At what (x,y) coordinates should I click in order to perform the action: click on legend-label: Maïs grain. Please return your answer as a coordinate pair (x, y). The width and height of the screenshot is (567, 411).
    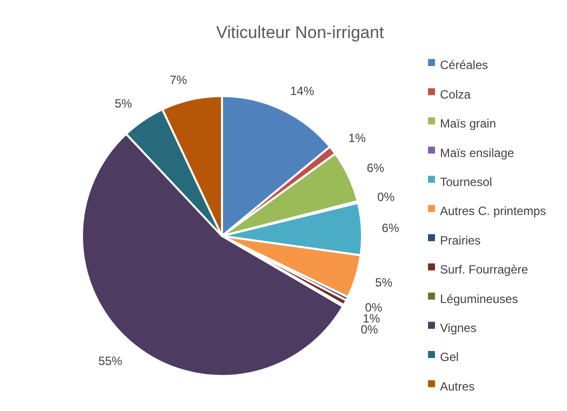
    Looking at the image, I should click on (468, 123).